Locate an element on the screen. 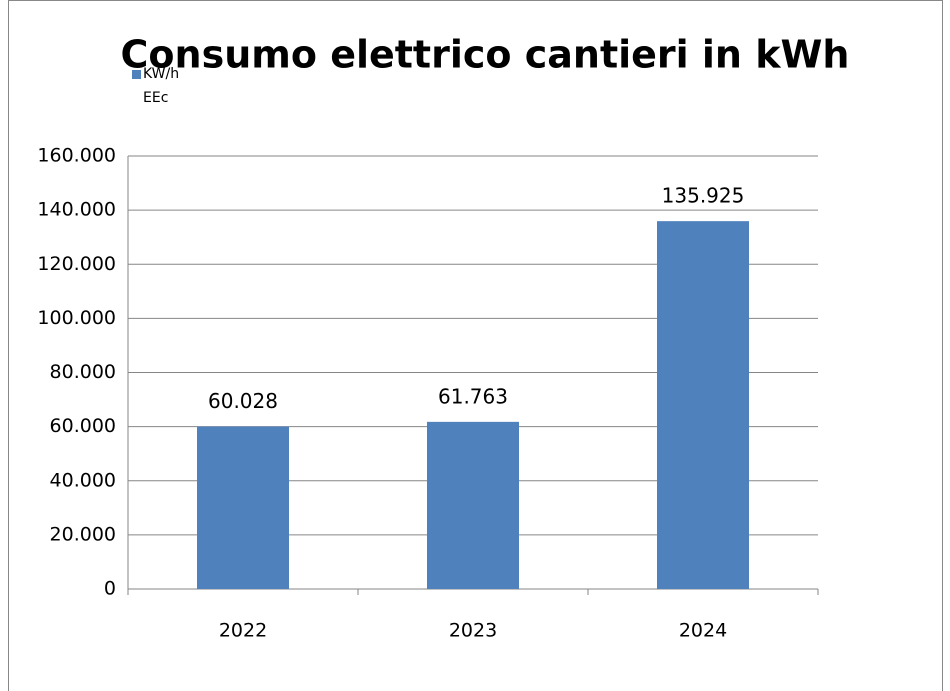 Image resolution: width=950 pixels, height=691 pixels. data-label: 61.763 is located at coordinates (473, 396).